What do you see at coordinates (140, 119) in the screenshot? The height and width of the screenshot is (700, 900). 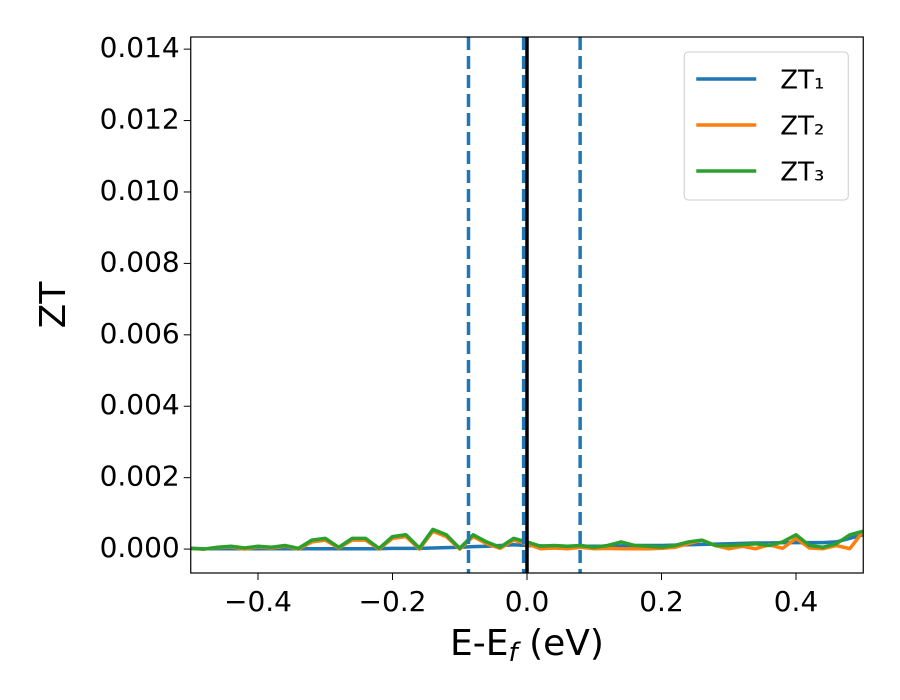 I see `y-tick-label: 0.012` at bounding box center [140, 119].